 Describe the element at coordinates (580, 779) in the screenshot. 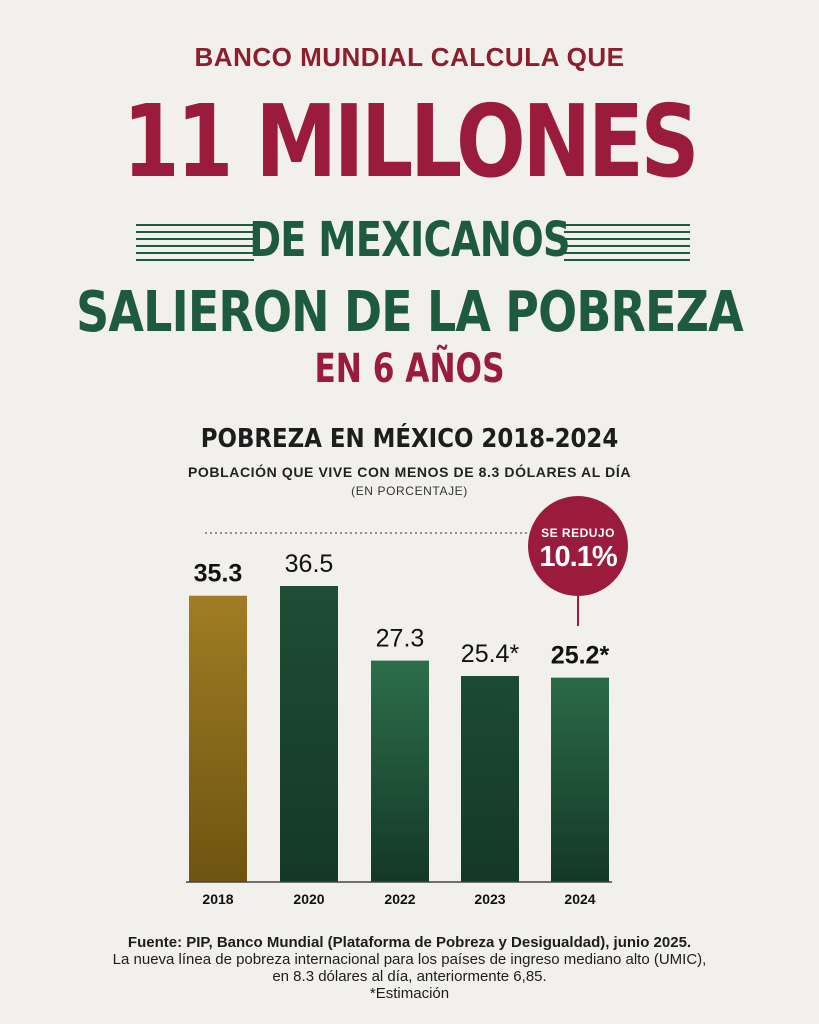

I see `bar-2024` at that location.